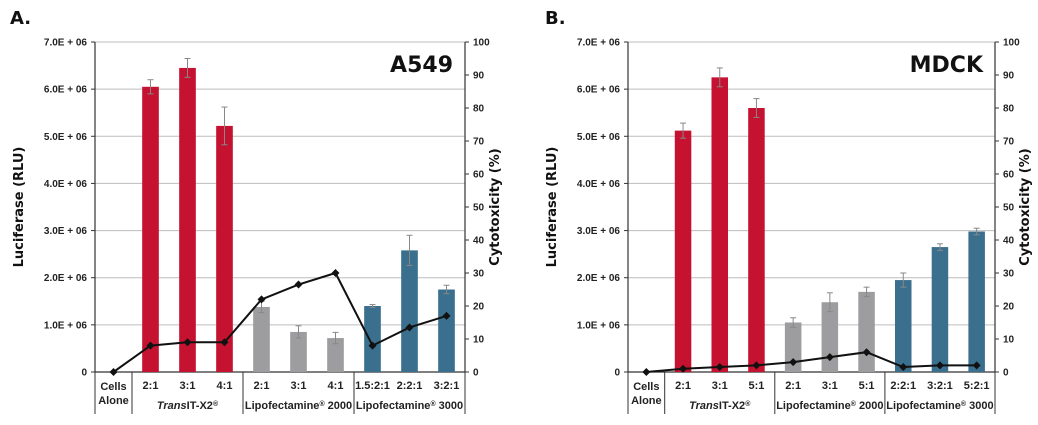 This screenshot has height=425, width=1038. Describe the element at coordinates (421, 65) in the screenshot. I see `cell-line-title: A549` at that location.